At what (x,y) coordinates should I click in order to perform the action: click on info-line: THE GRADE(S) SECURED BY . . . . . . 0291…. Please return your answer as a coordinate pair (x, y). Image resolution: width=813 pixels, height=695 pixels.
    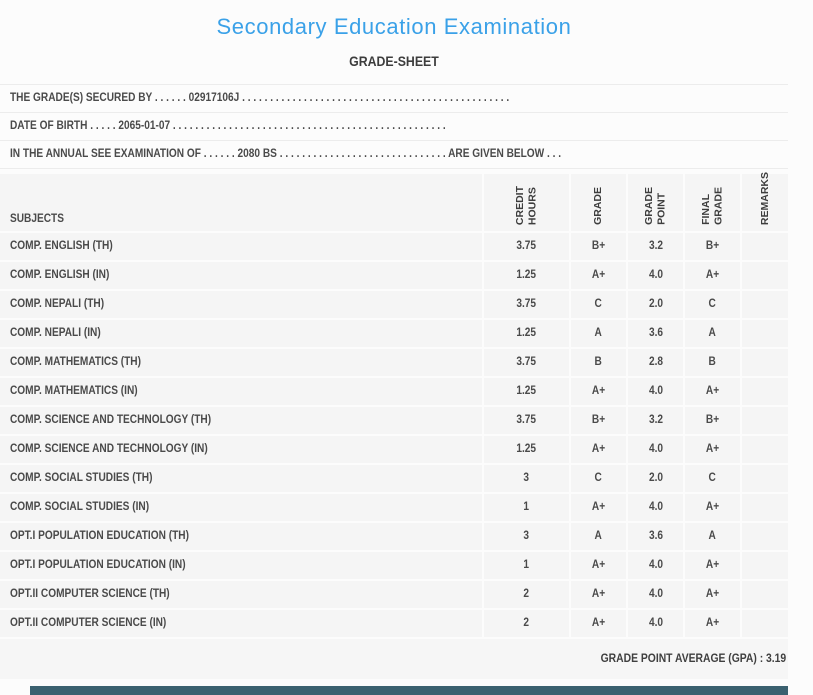
    Looking at the image, I should click on (259, 98).